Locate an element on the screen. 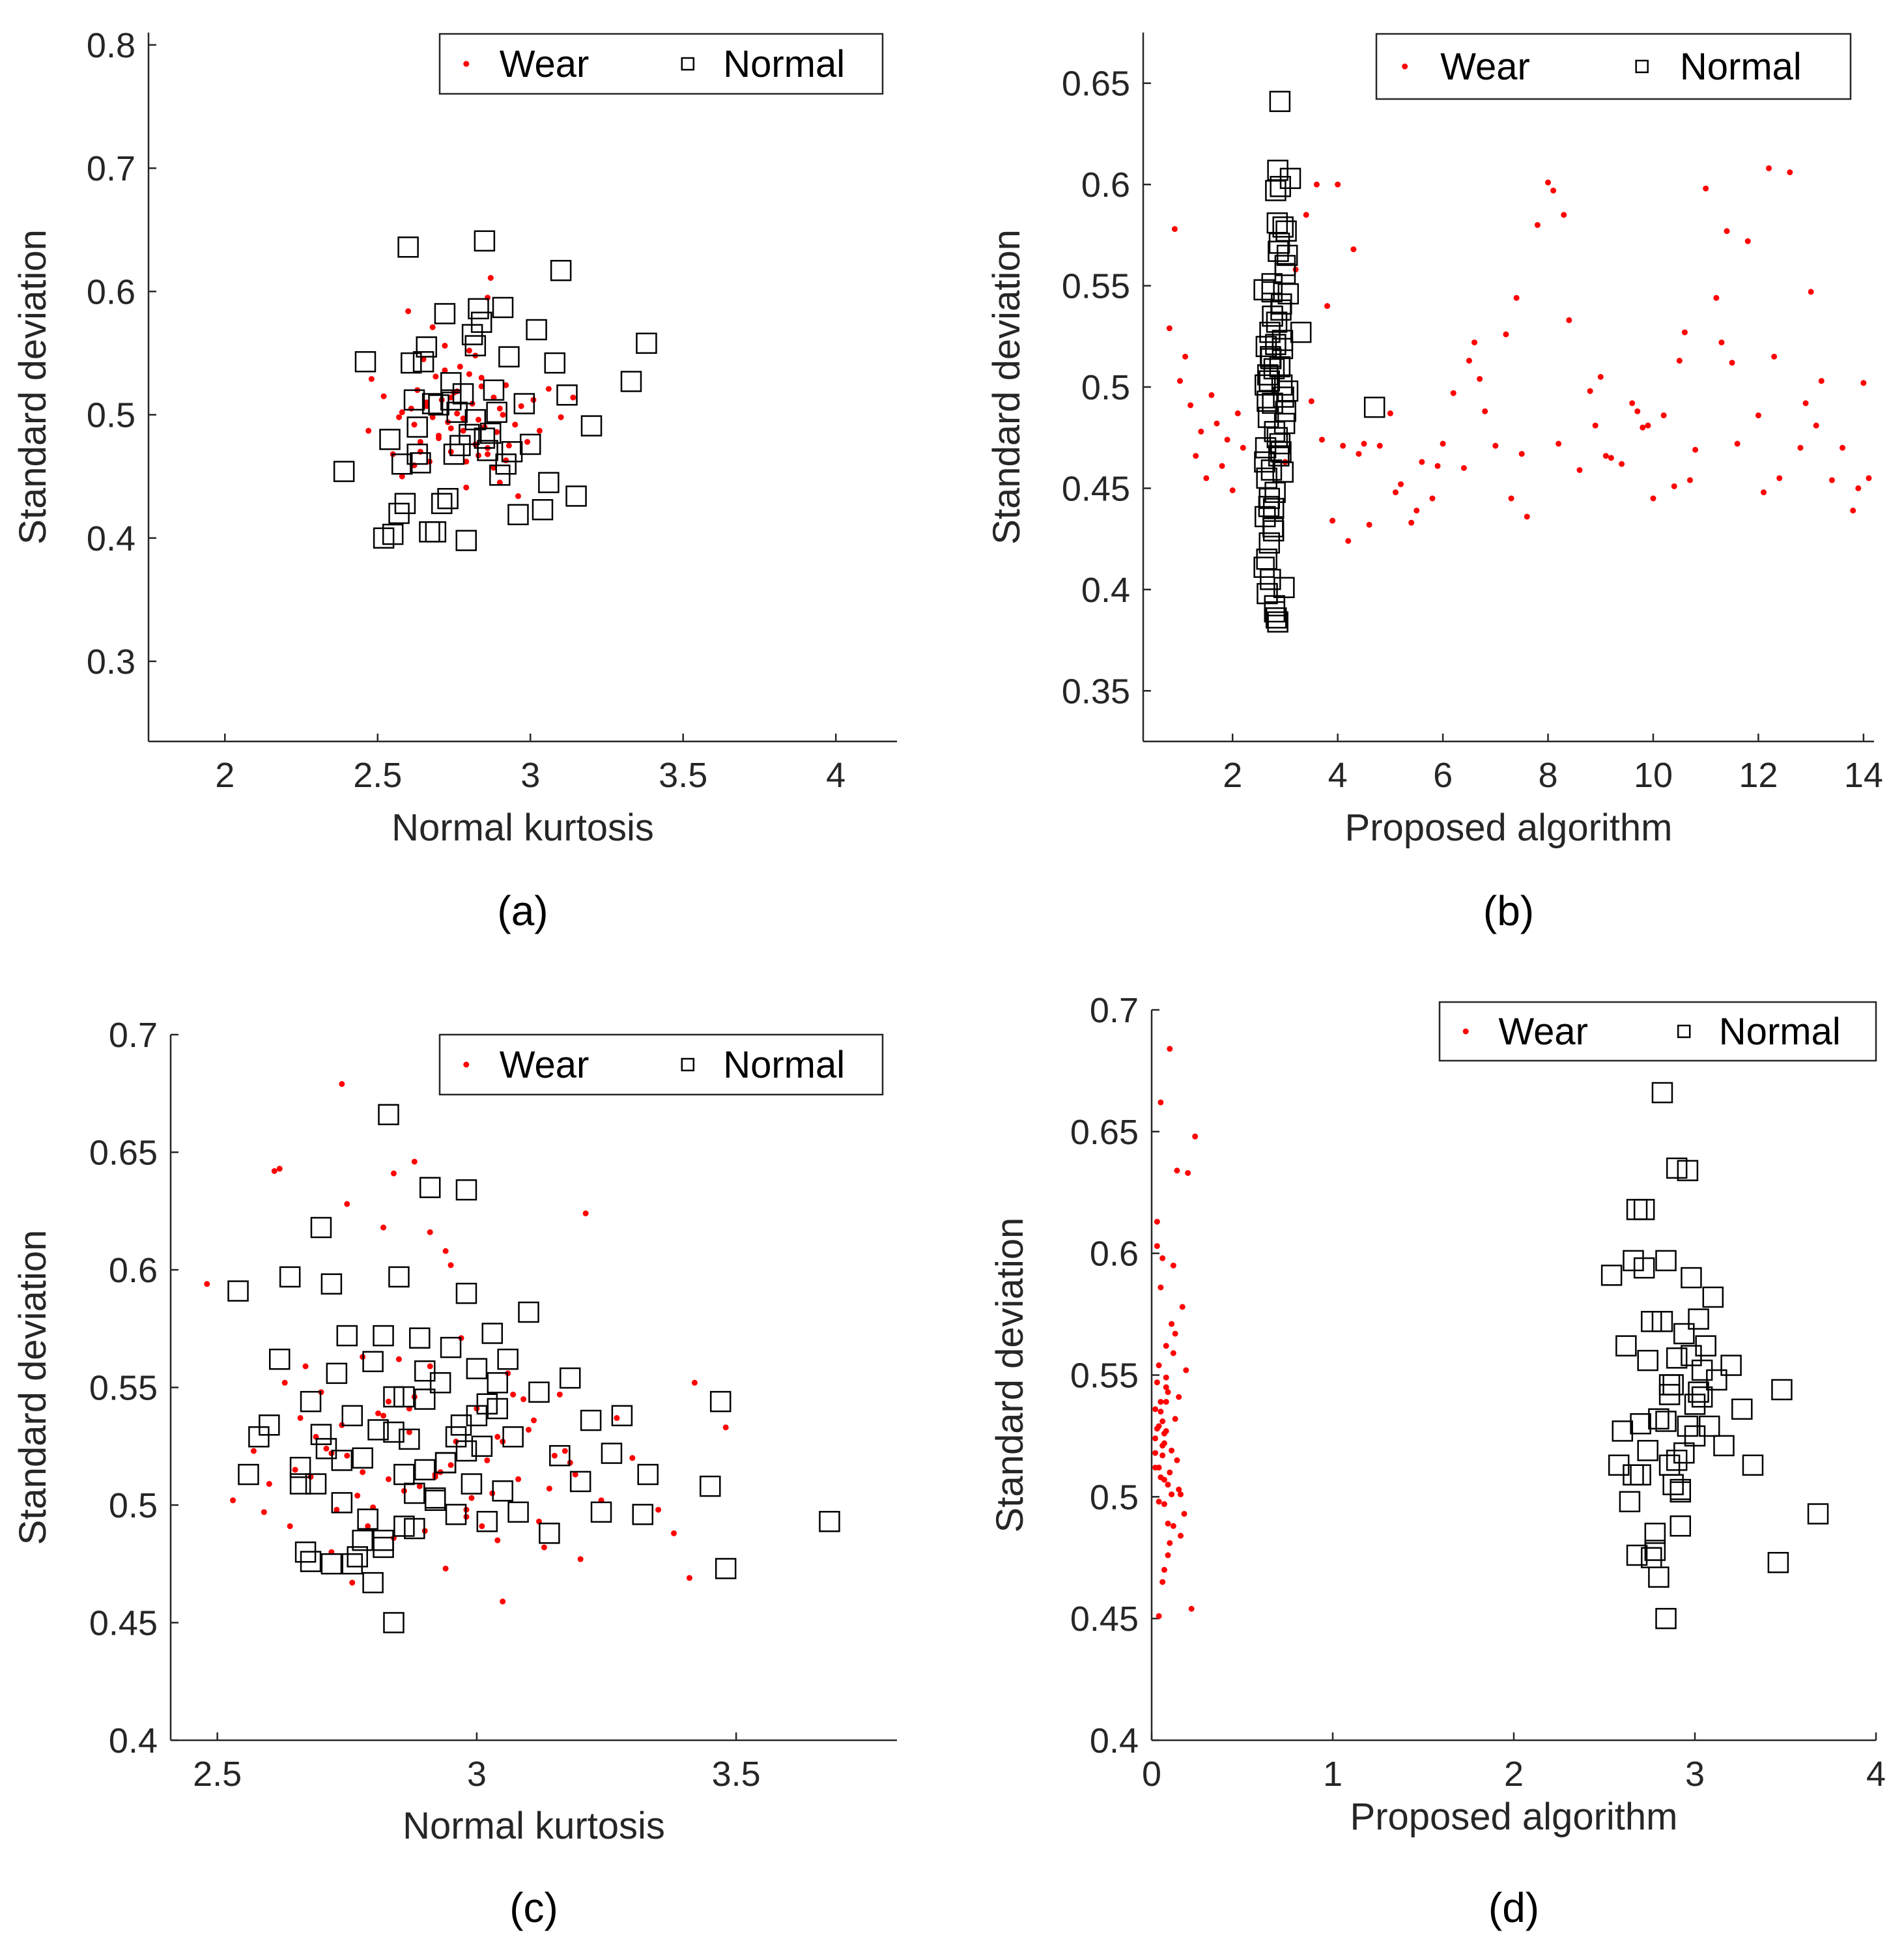 This screenshot has height=1952, width=1904. panel-caption: (d) is located at coordinates (1514, 1908).